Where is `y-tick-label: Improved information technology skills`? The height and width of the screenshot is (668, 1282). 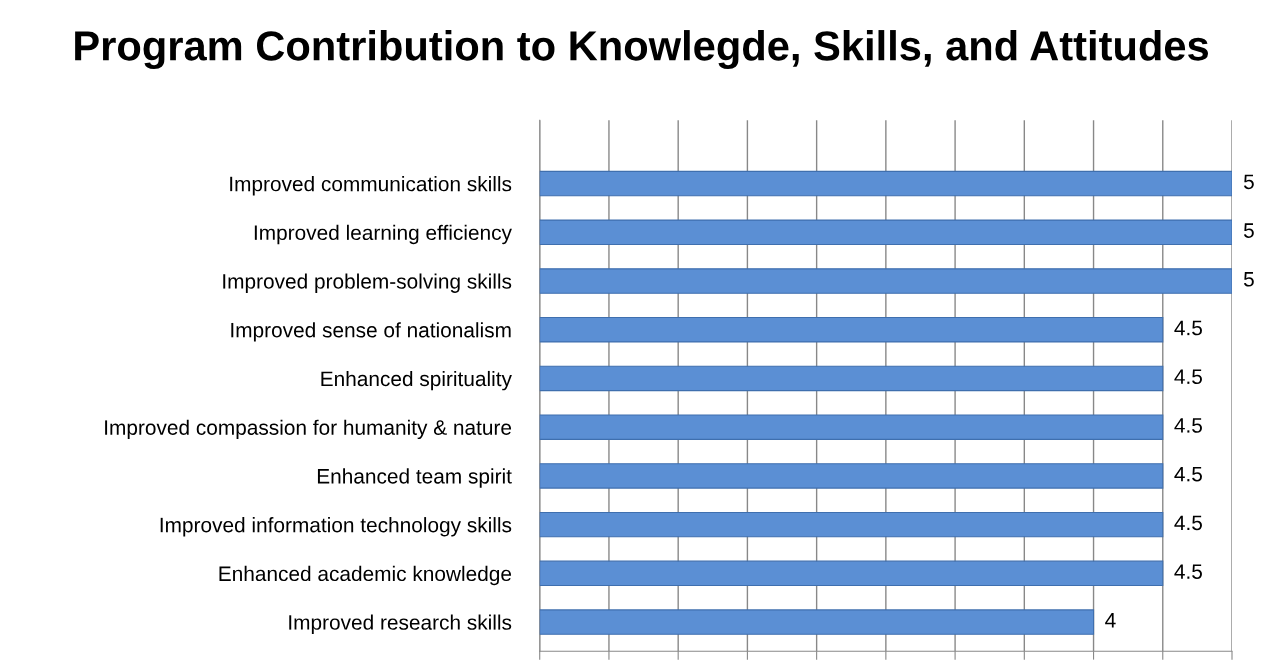
y-tick-label: Improved information technology skills is located at coordinates (336, 527).